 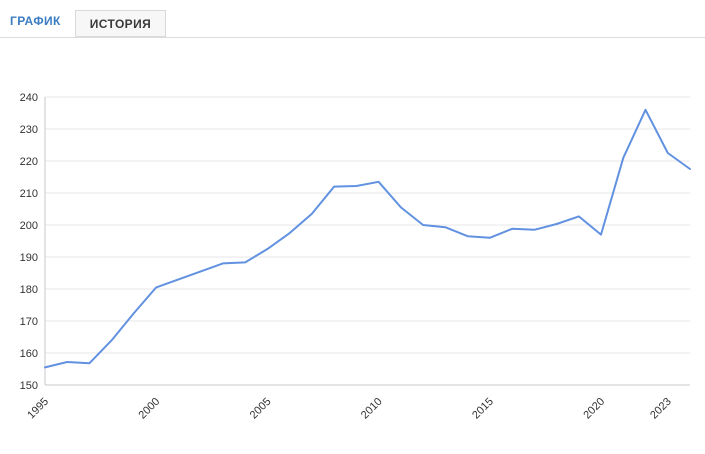 I want to click on tab-chart: ГРАФИК, so click(x=41, y=25).